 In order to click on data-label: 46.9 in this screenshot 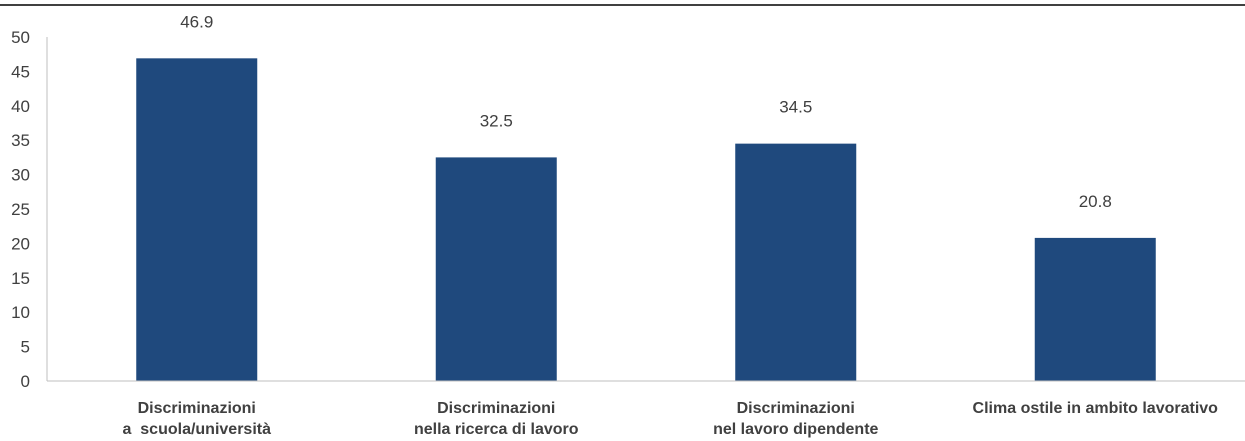, I will do `click(196, 21)`.